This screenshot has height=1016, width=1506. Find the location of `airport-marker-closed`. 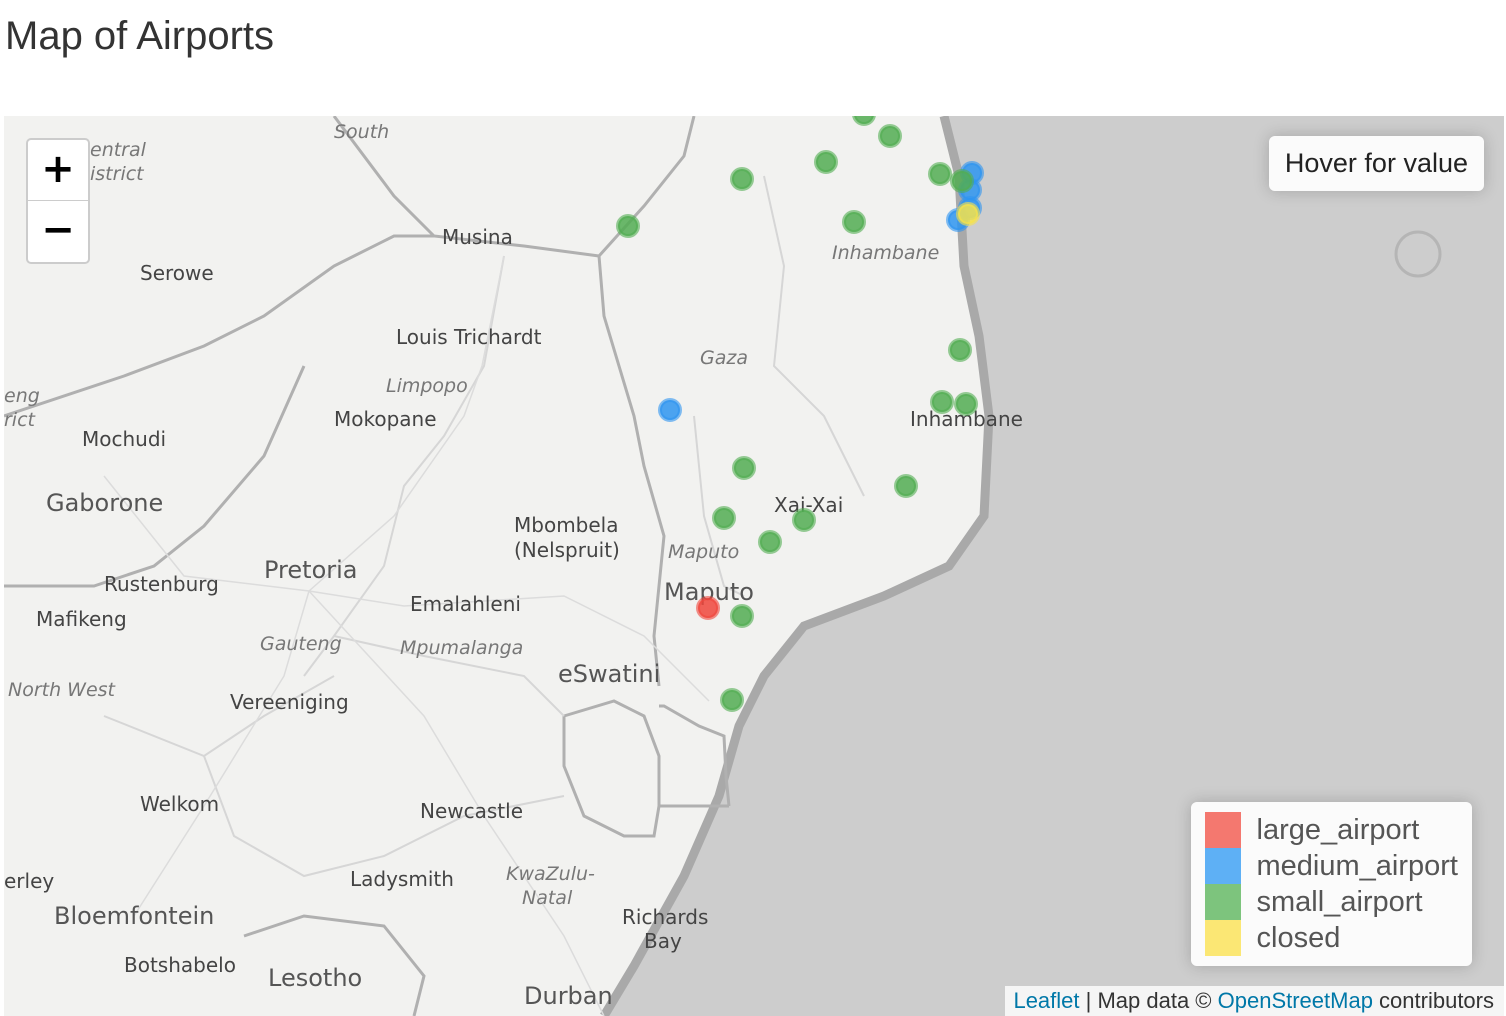

airport-marker-closed is located at coordinates (968, 214).